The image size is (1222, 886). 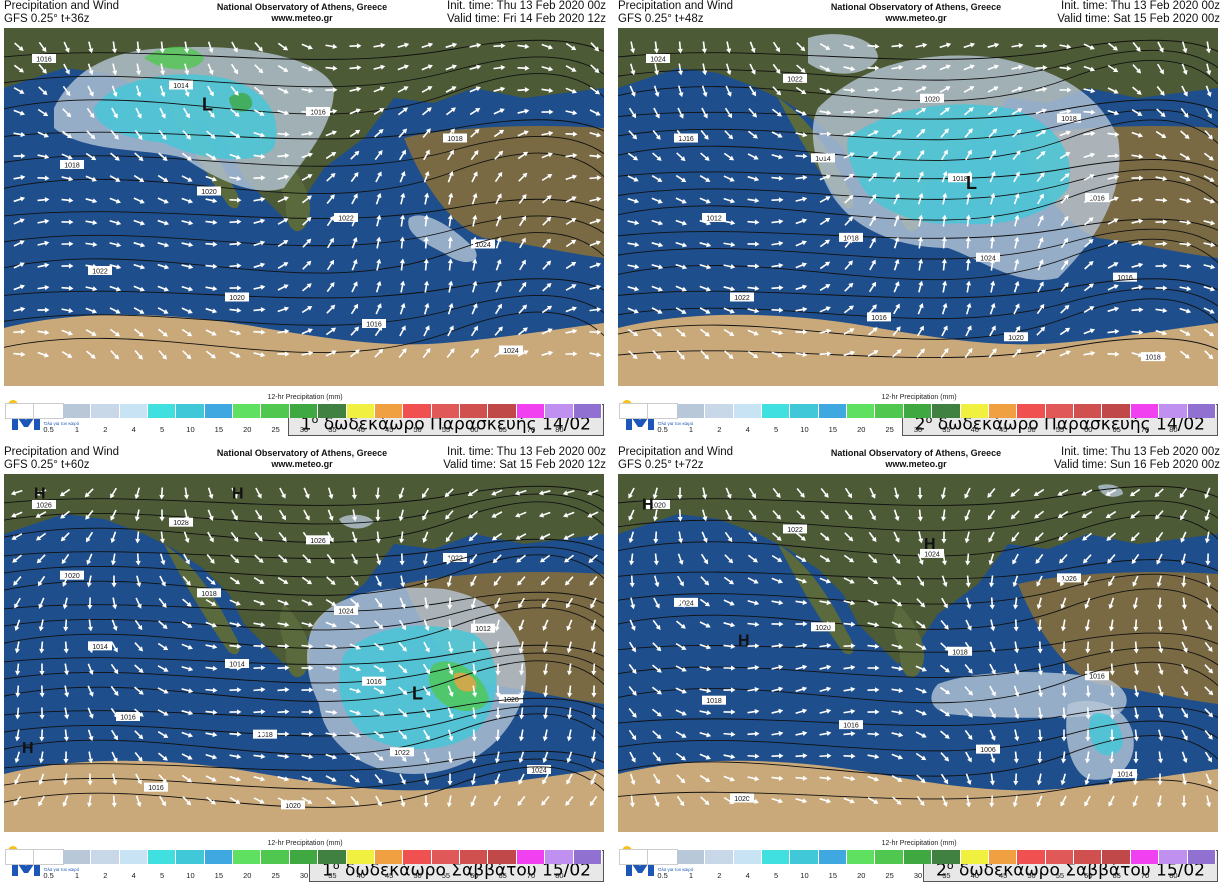 I want to click on legend-tick-label: 65, so click(x=502, y=875).